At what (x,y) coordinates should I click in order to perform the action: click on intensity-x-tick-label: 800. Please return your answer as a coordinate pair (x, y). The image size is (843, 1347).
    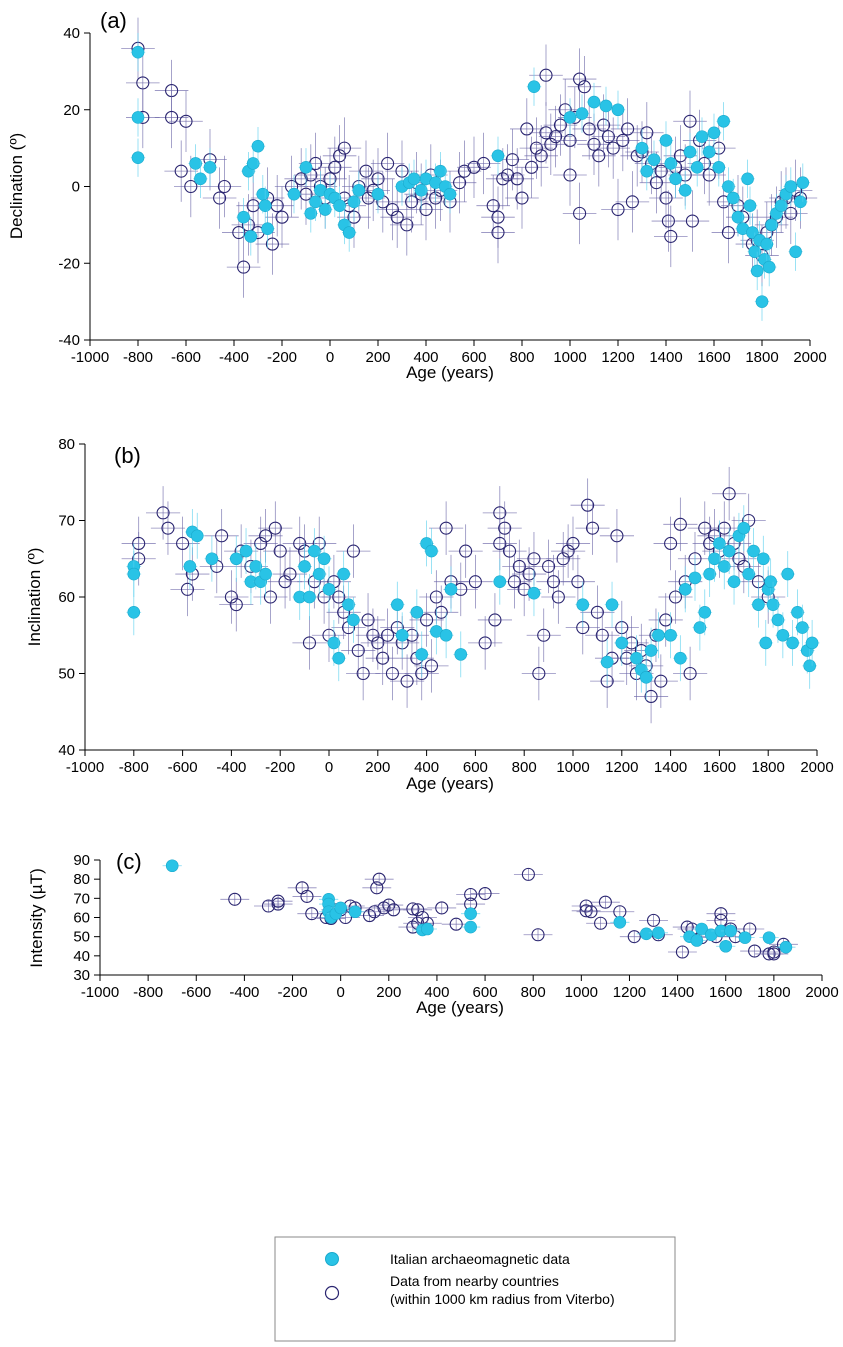
    Looking at the image, I should click on (533, 992).